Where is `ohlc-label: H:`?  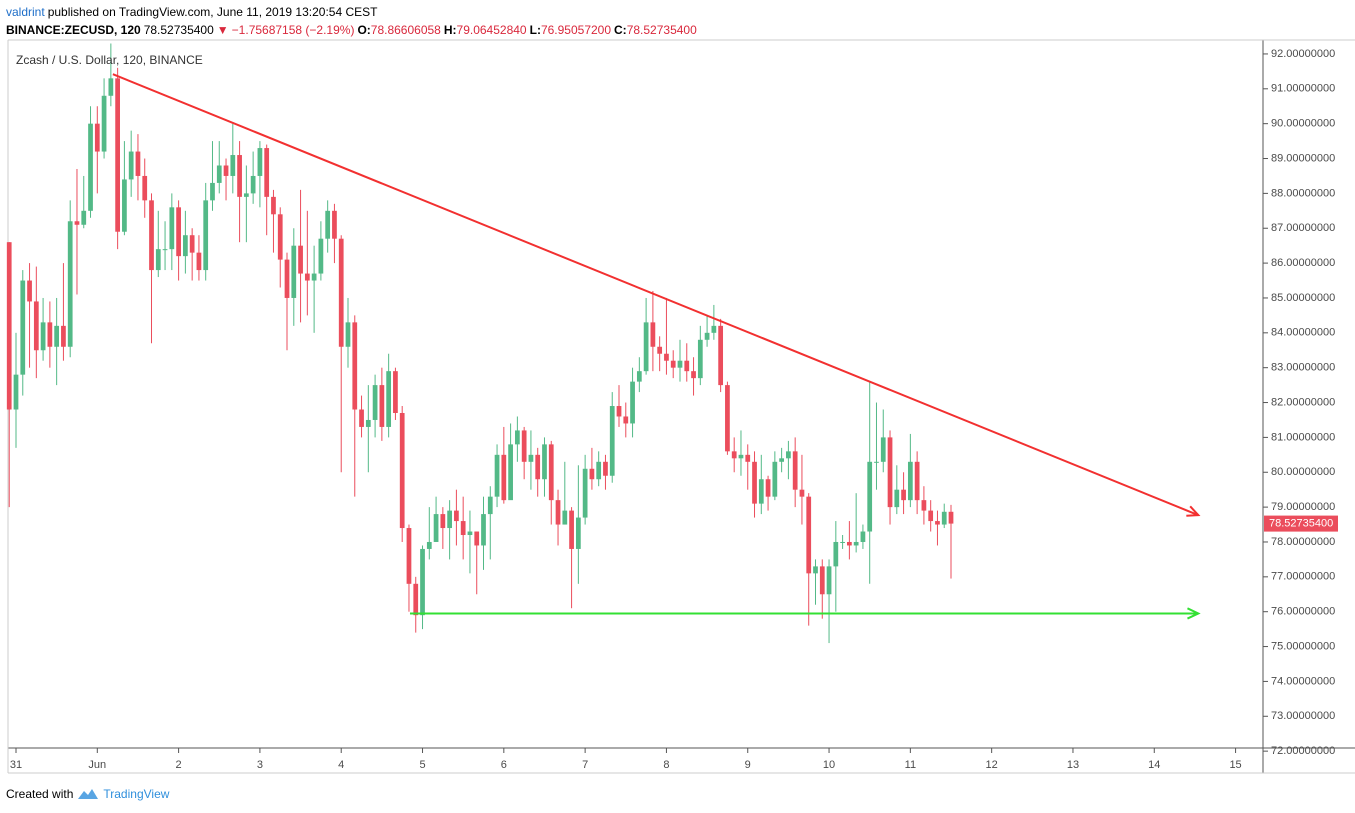
ohlc-label: H: is located at coordinates (450, 30).